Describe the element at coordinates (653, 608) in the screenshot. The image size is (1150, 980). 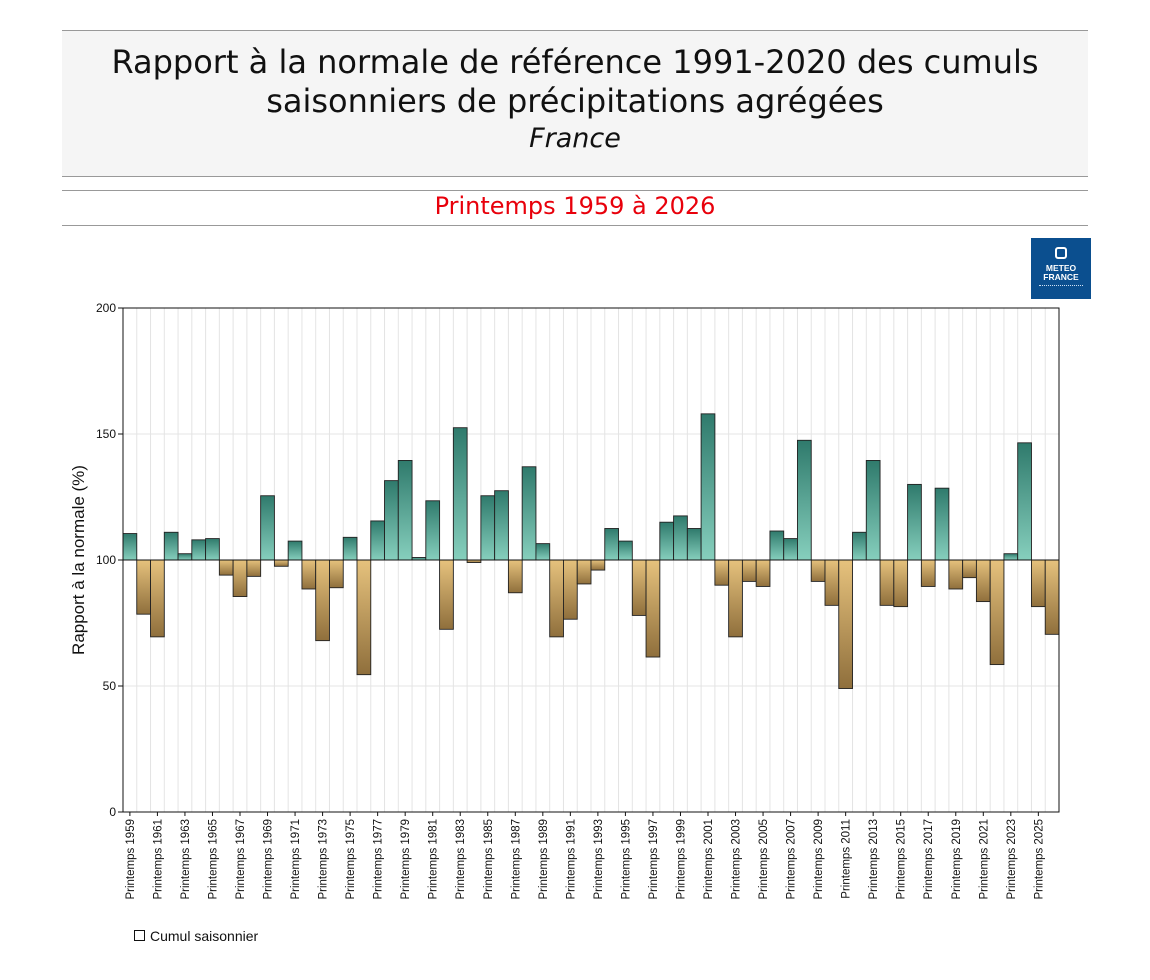
I see `bar-printemps-1997` at that location.